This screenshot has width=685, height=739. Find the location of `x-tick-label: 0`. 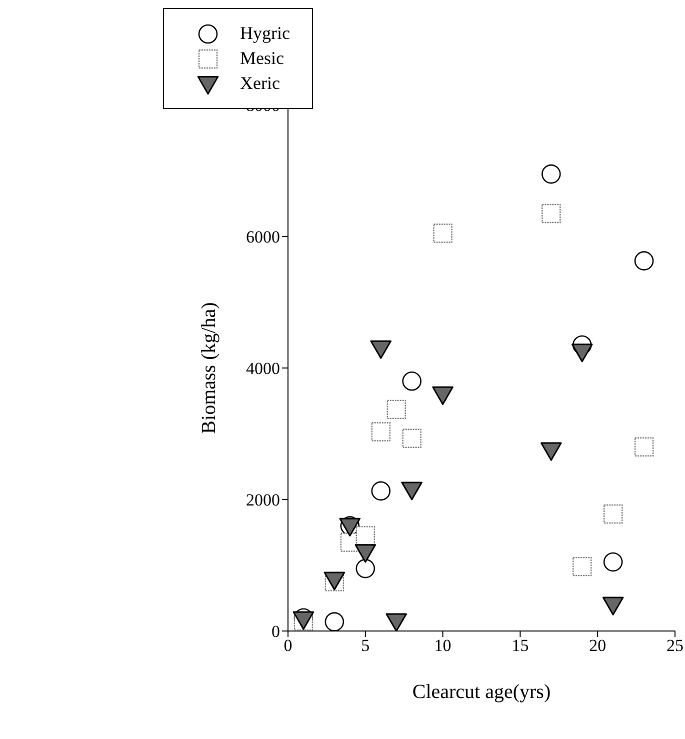

x-tick-label: 0 is located at coordinates (288, 646).